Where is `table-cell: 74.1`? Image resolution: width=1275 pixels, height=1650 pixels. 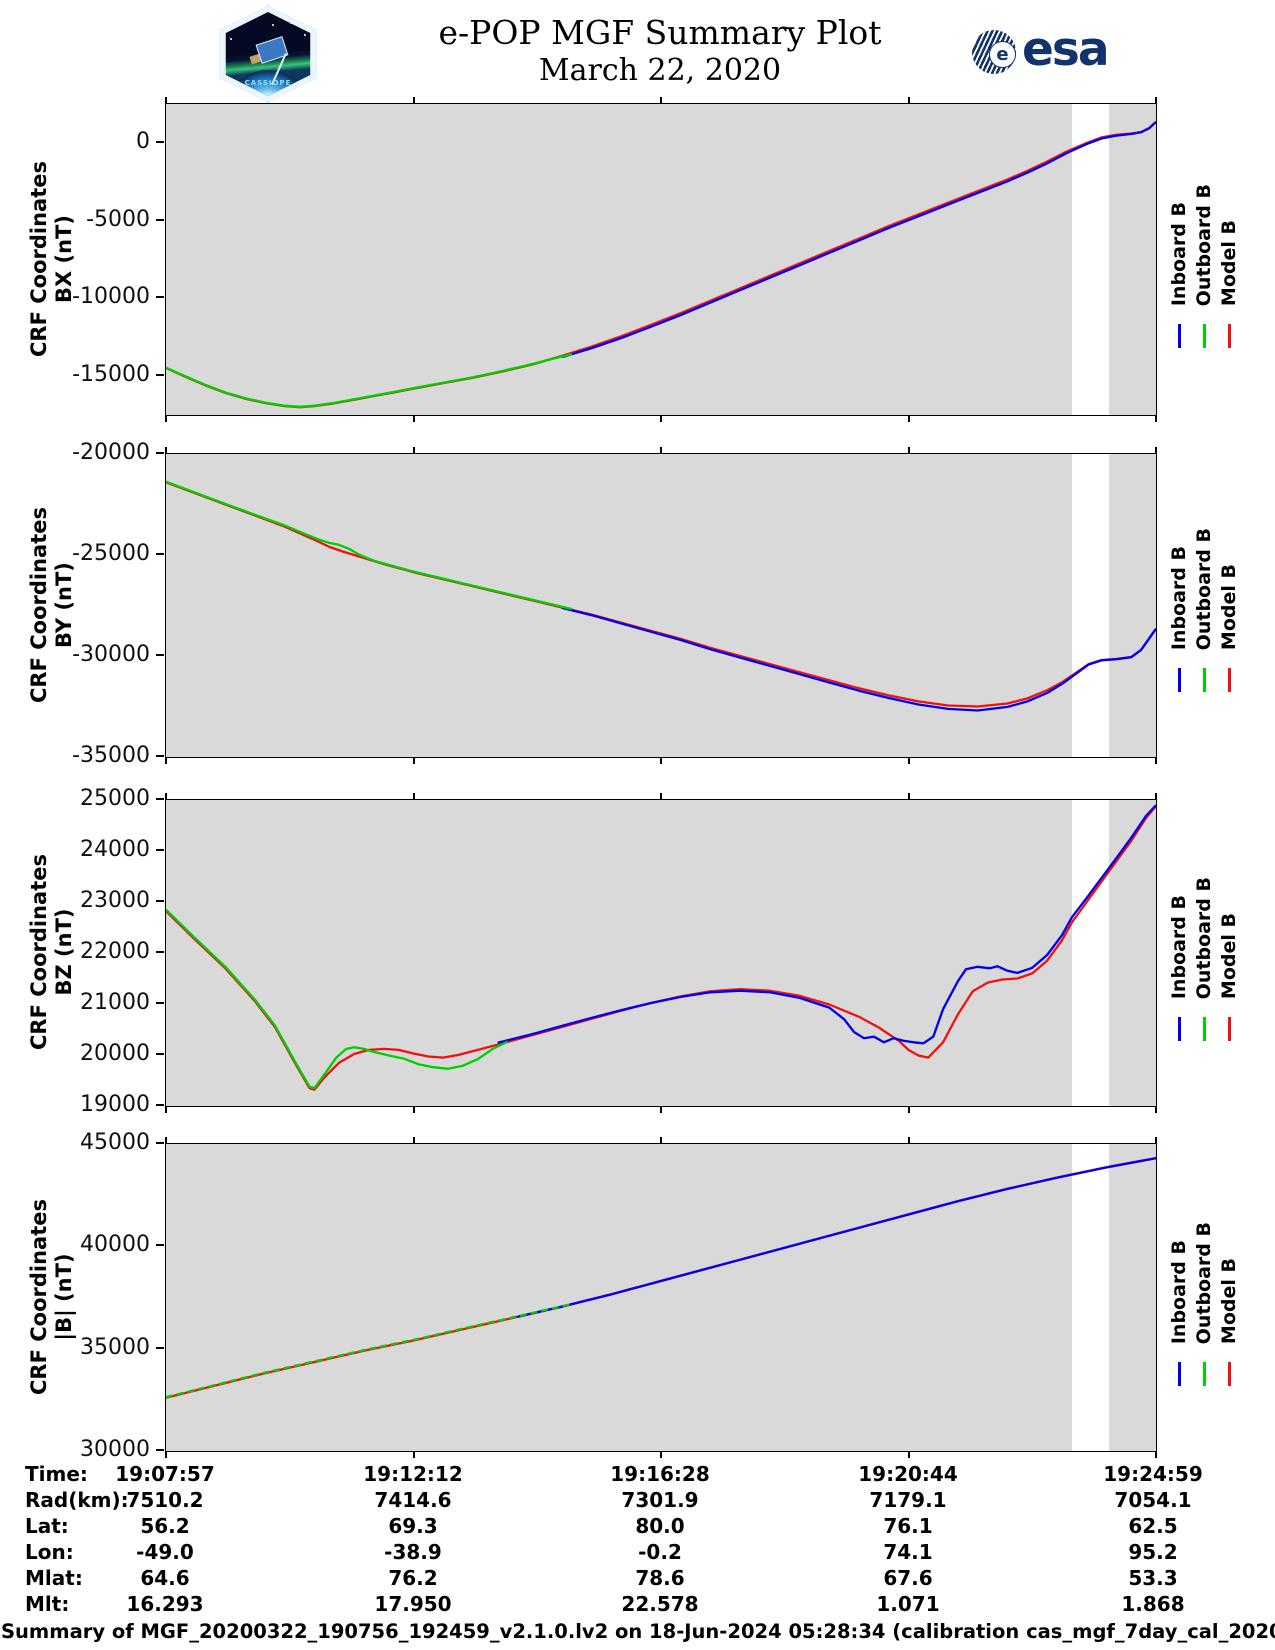 table-cell: 74.1 is located at coordinates (908, 1552).